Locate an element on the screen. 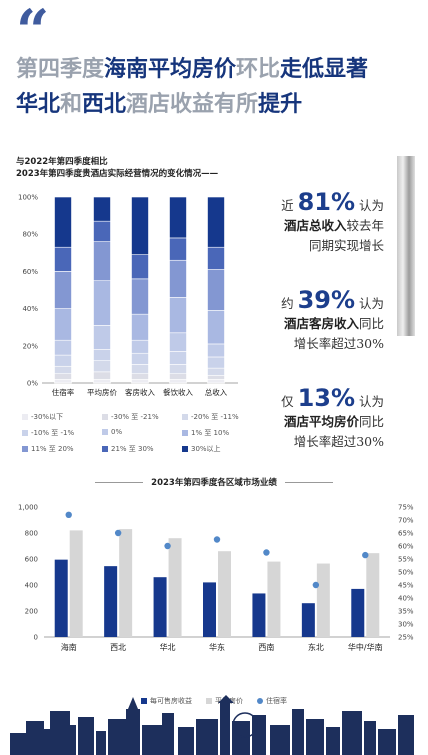 The width and height of the screenshot is (428, 755). x-category-label: 西北 is located at coordinates (118, 647).